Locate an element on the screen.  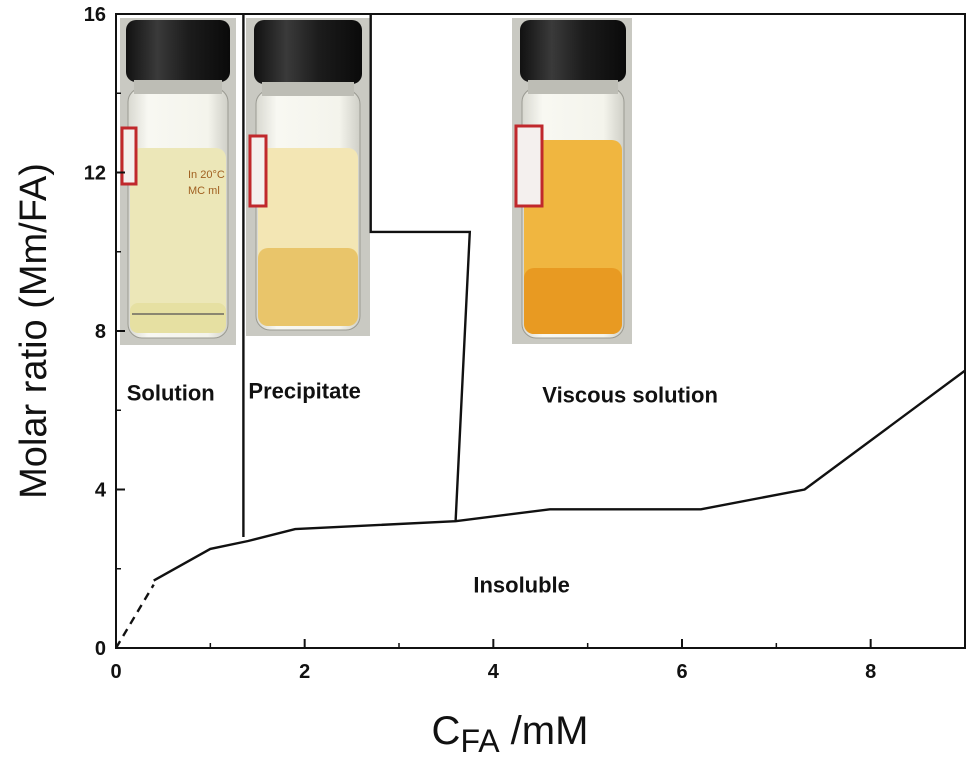
region-label: Solution is located at coordinates (171, 392).